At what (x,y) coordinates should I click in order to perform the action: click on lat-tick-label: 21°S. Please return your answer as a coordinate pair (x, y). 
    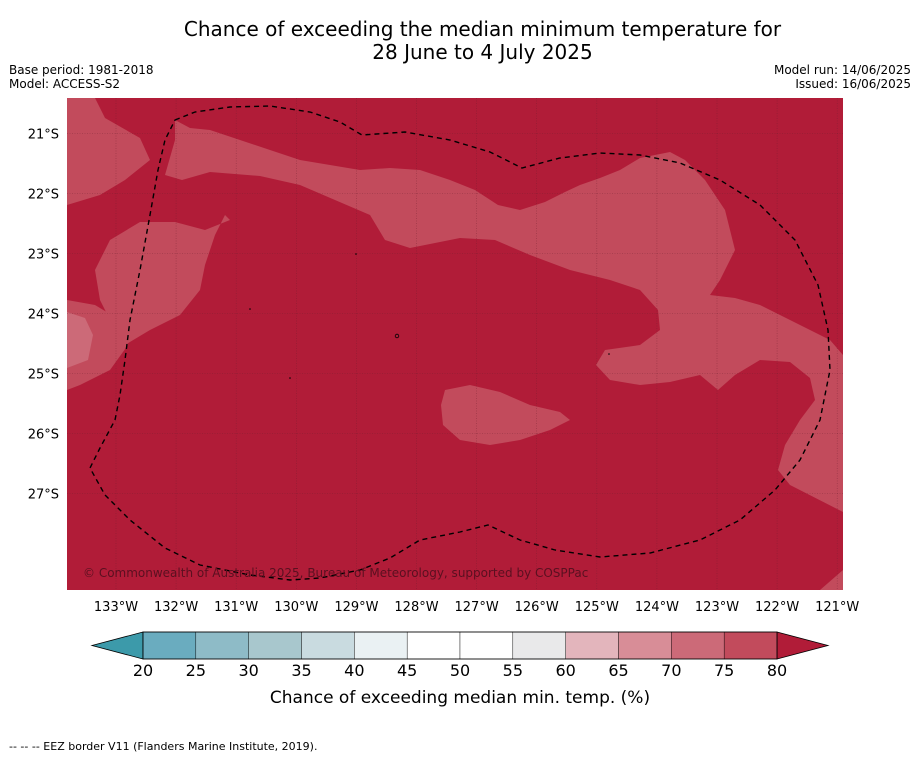
    Looking at the image, I should click on (43, 135).